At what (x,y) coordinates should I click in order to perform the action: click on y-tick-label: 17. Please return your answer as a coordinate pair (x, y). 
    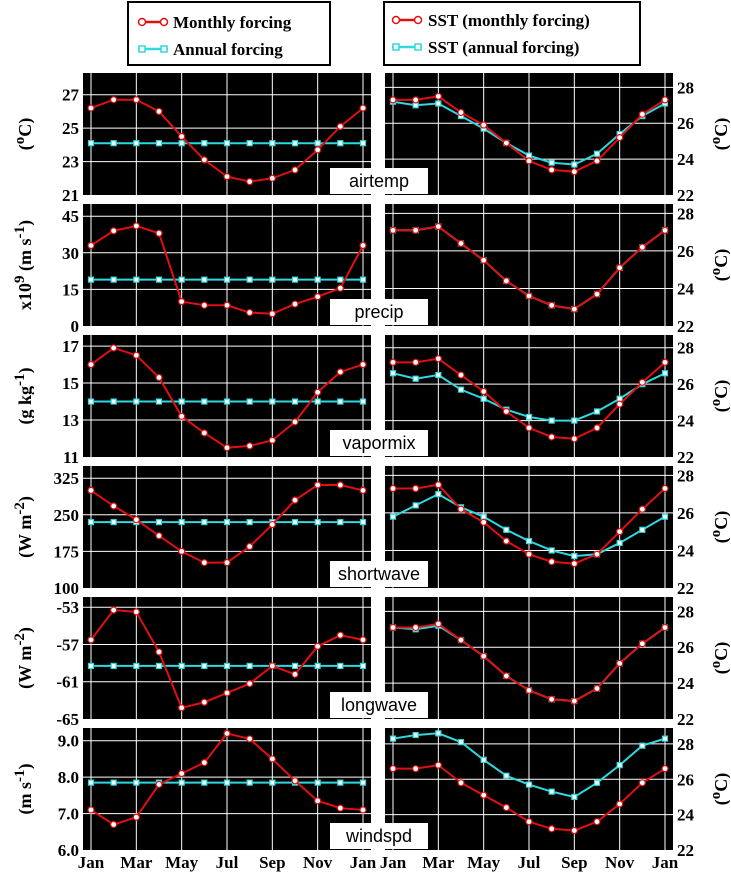
    Looking at the image, I should click on (71, 346).